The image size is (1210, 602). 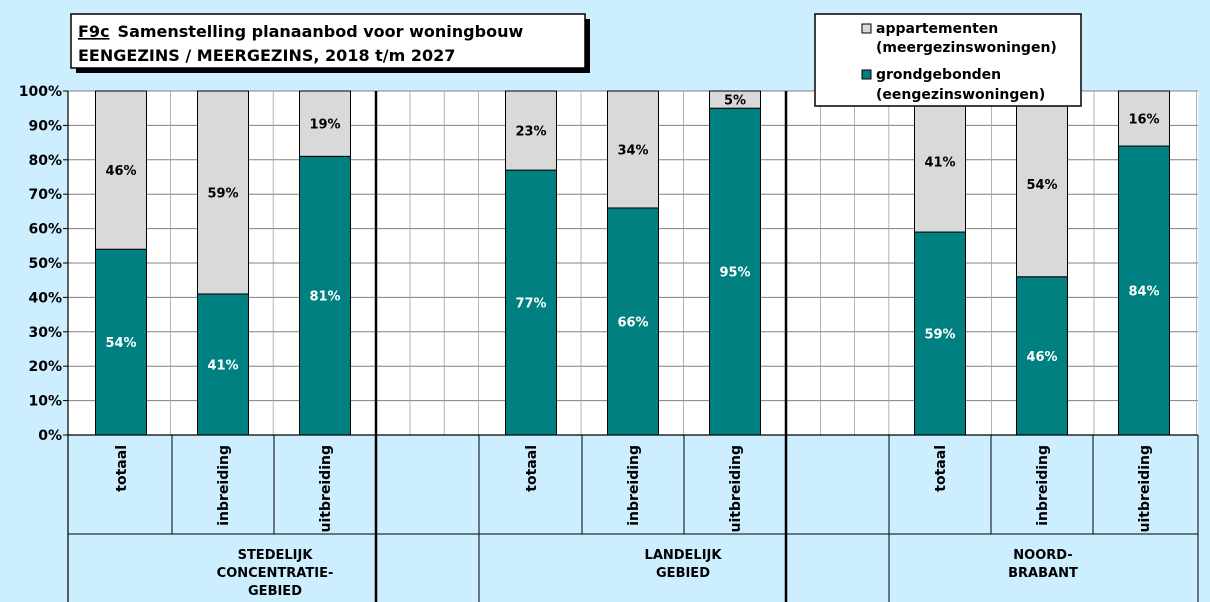 I want to click on data-label-grondgebonden: 81%, so click(x=324, y=297).